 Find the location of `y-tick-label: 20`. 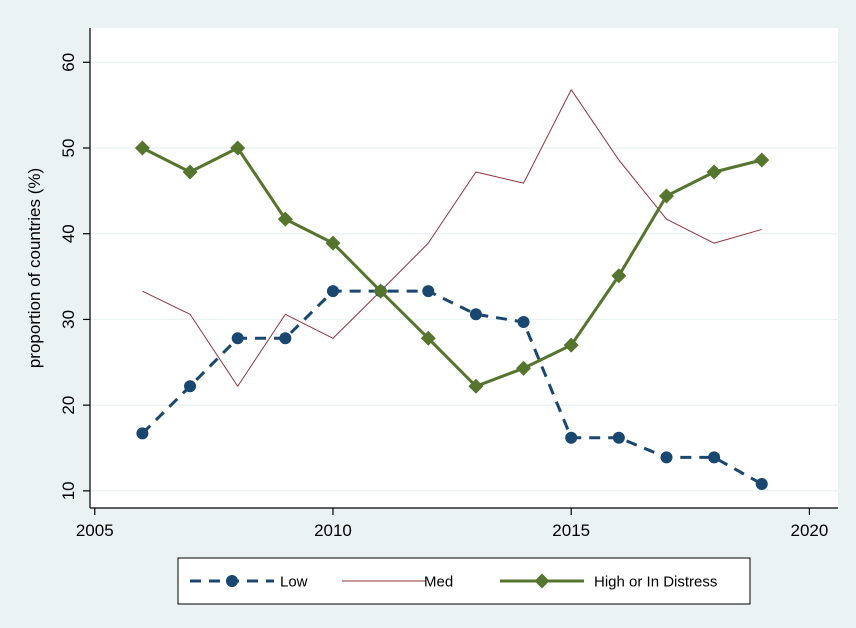

y-tick-label: 20 is located at coordinates (68, 405).